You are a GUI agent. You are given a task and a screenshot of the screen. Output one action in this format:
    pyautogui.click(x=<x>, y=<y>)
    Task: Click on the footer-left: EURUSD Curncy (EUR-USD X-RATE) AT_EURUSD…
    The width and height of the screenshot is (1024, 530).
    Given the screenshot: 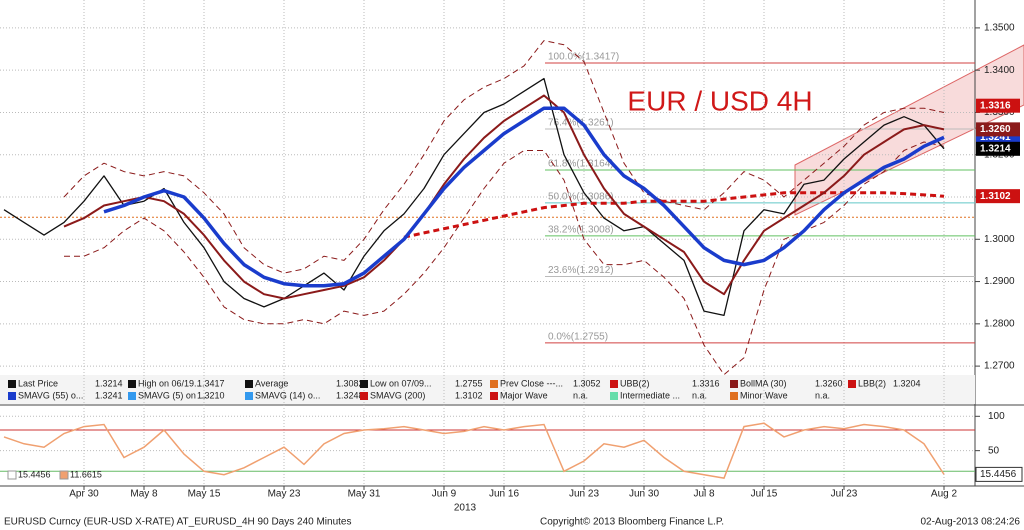 What is the action you would take?
    pyautogui.click(x=178, y=522)
    